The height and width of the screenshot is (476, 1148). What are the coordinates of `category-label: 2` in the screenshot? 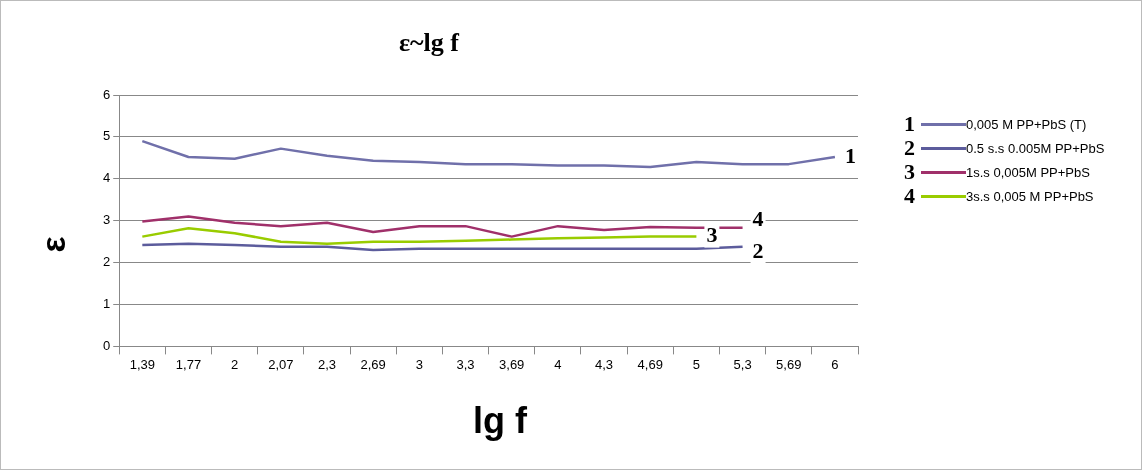 It's located at (909, 147).